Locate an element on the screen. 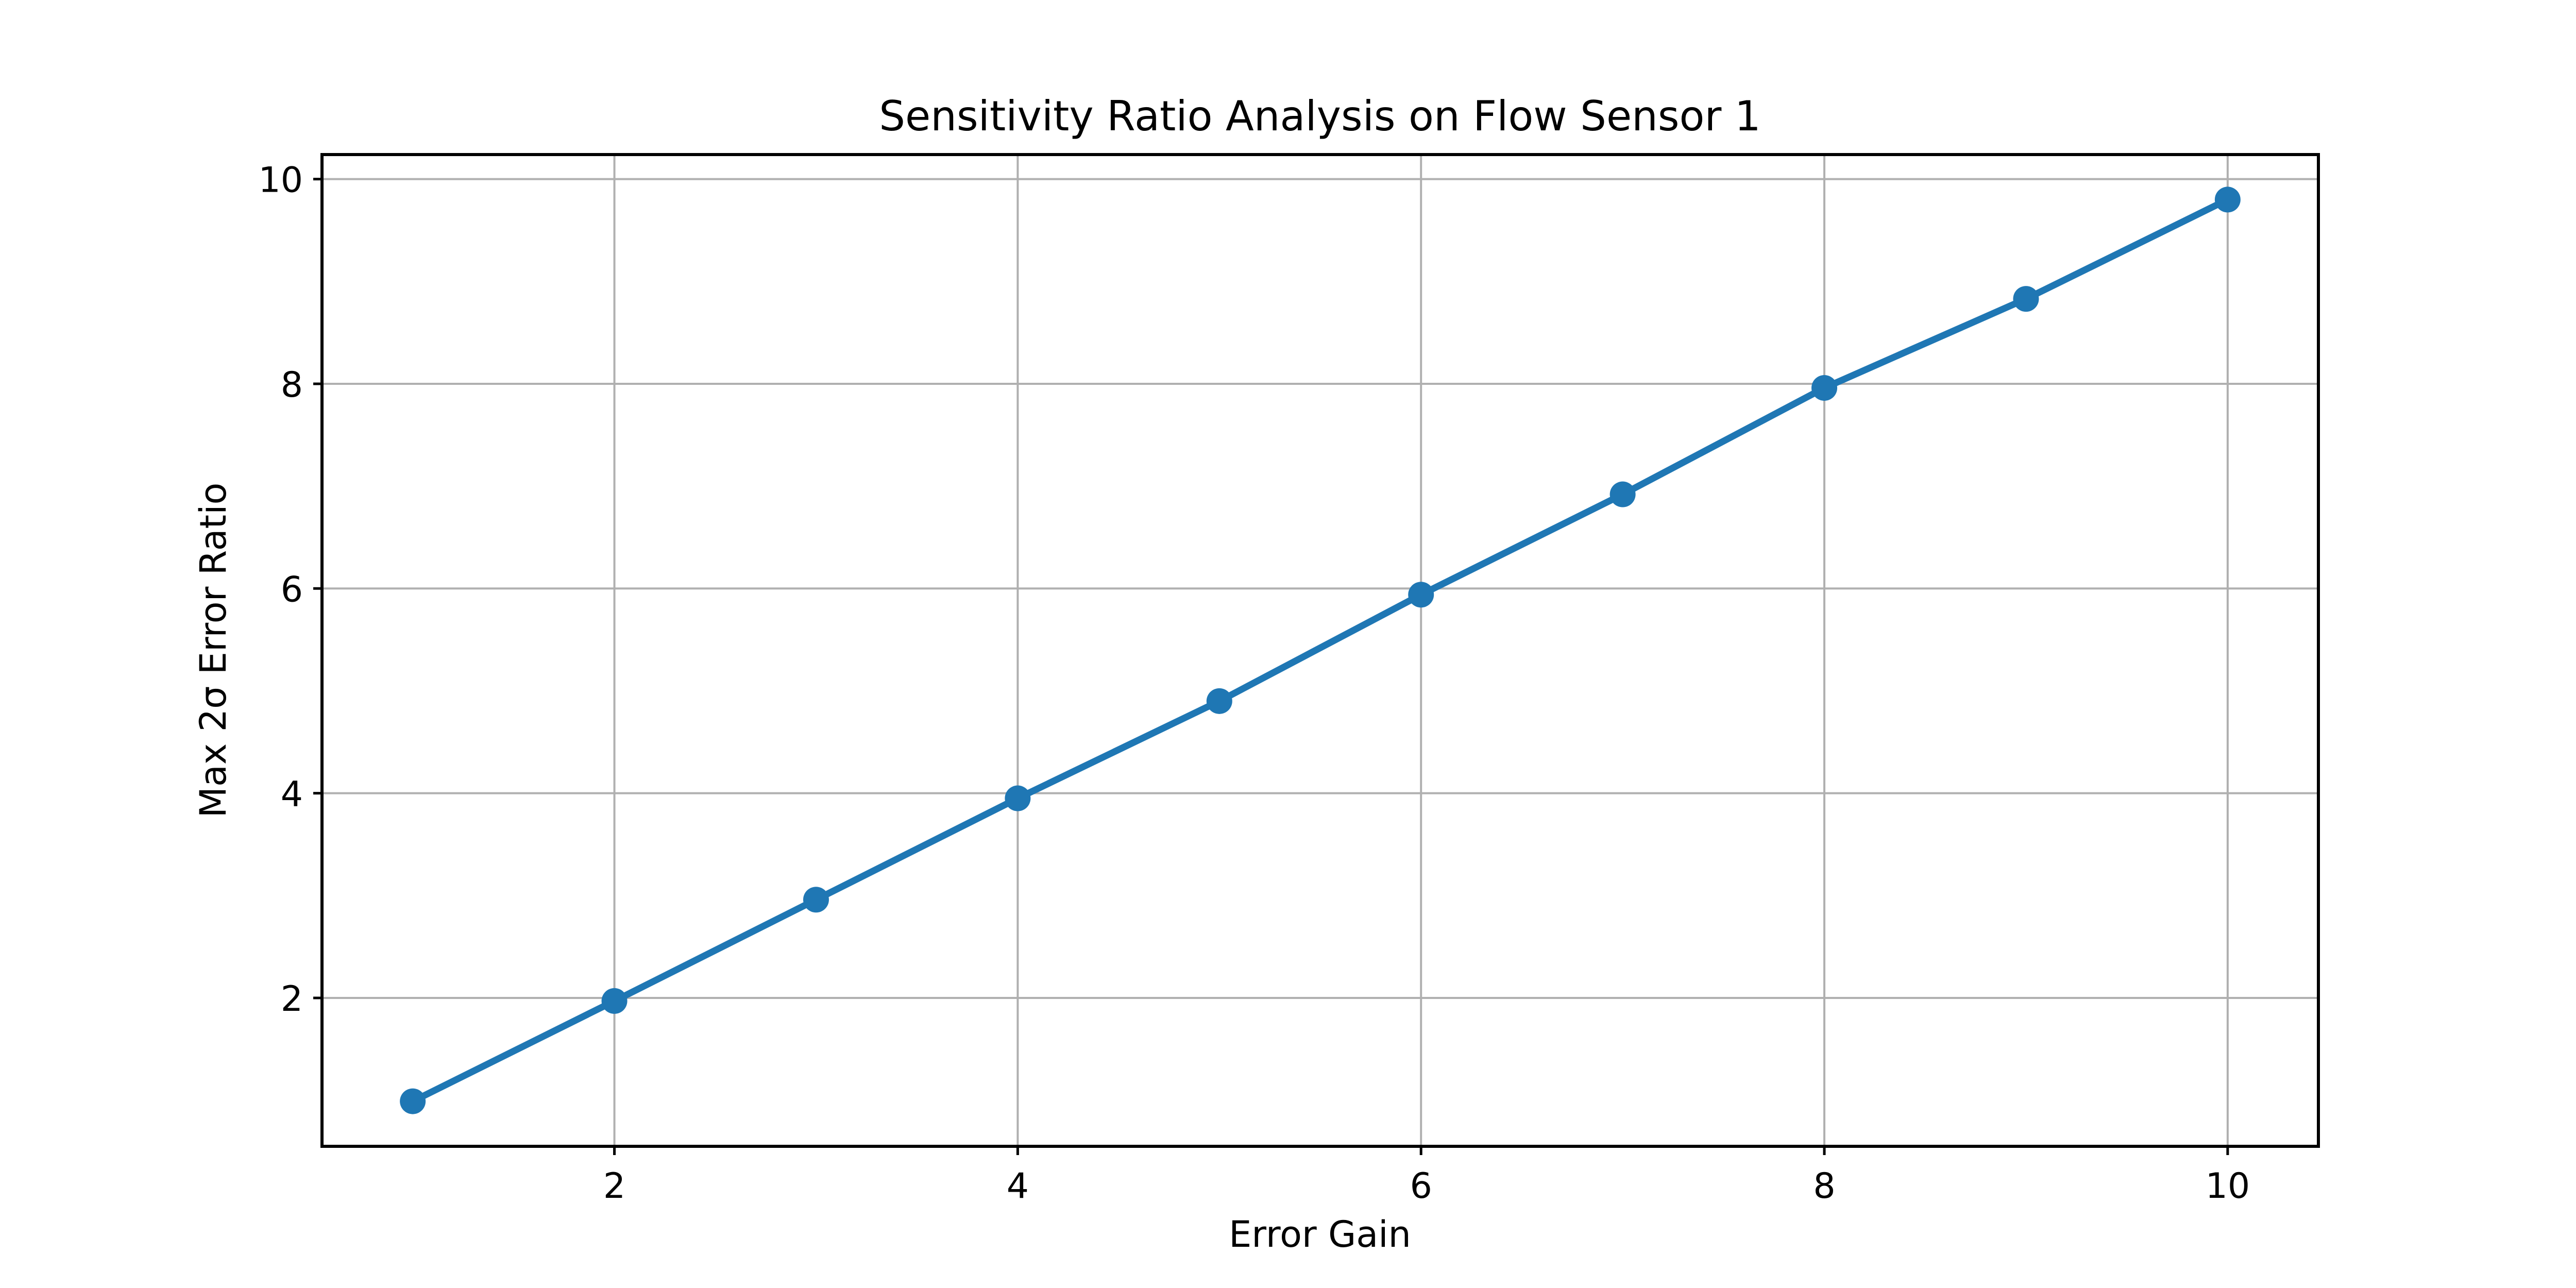 The image size is (2576, 1288). x-tick-label: 4 is located at coordinates (1018, 1186).